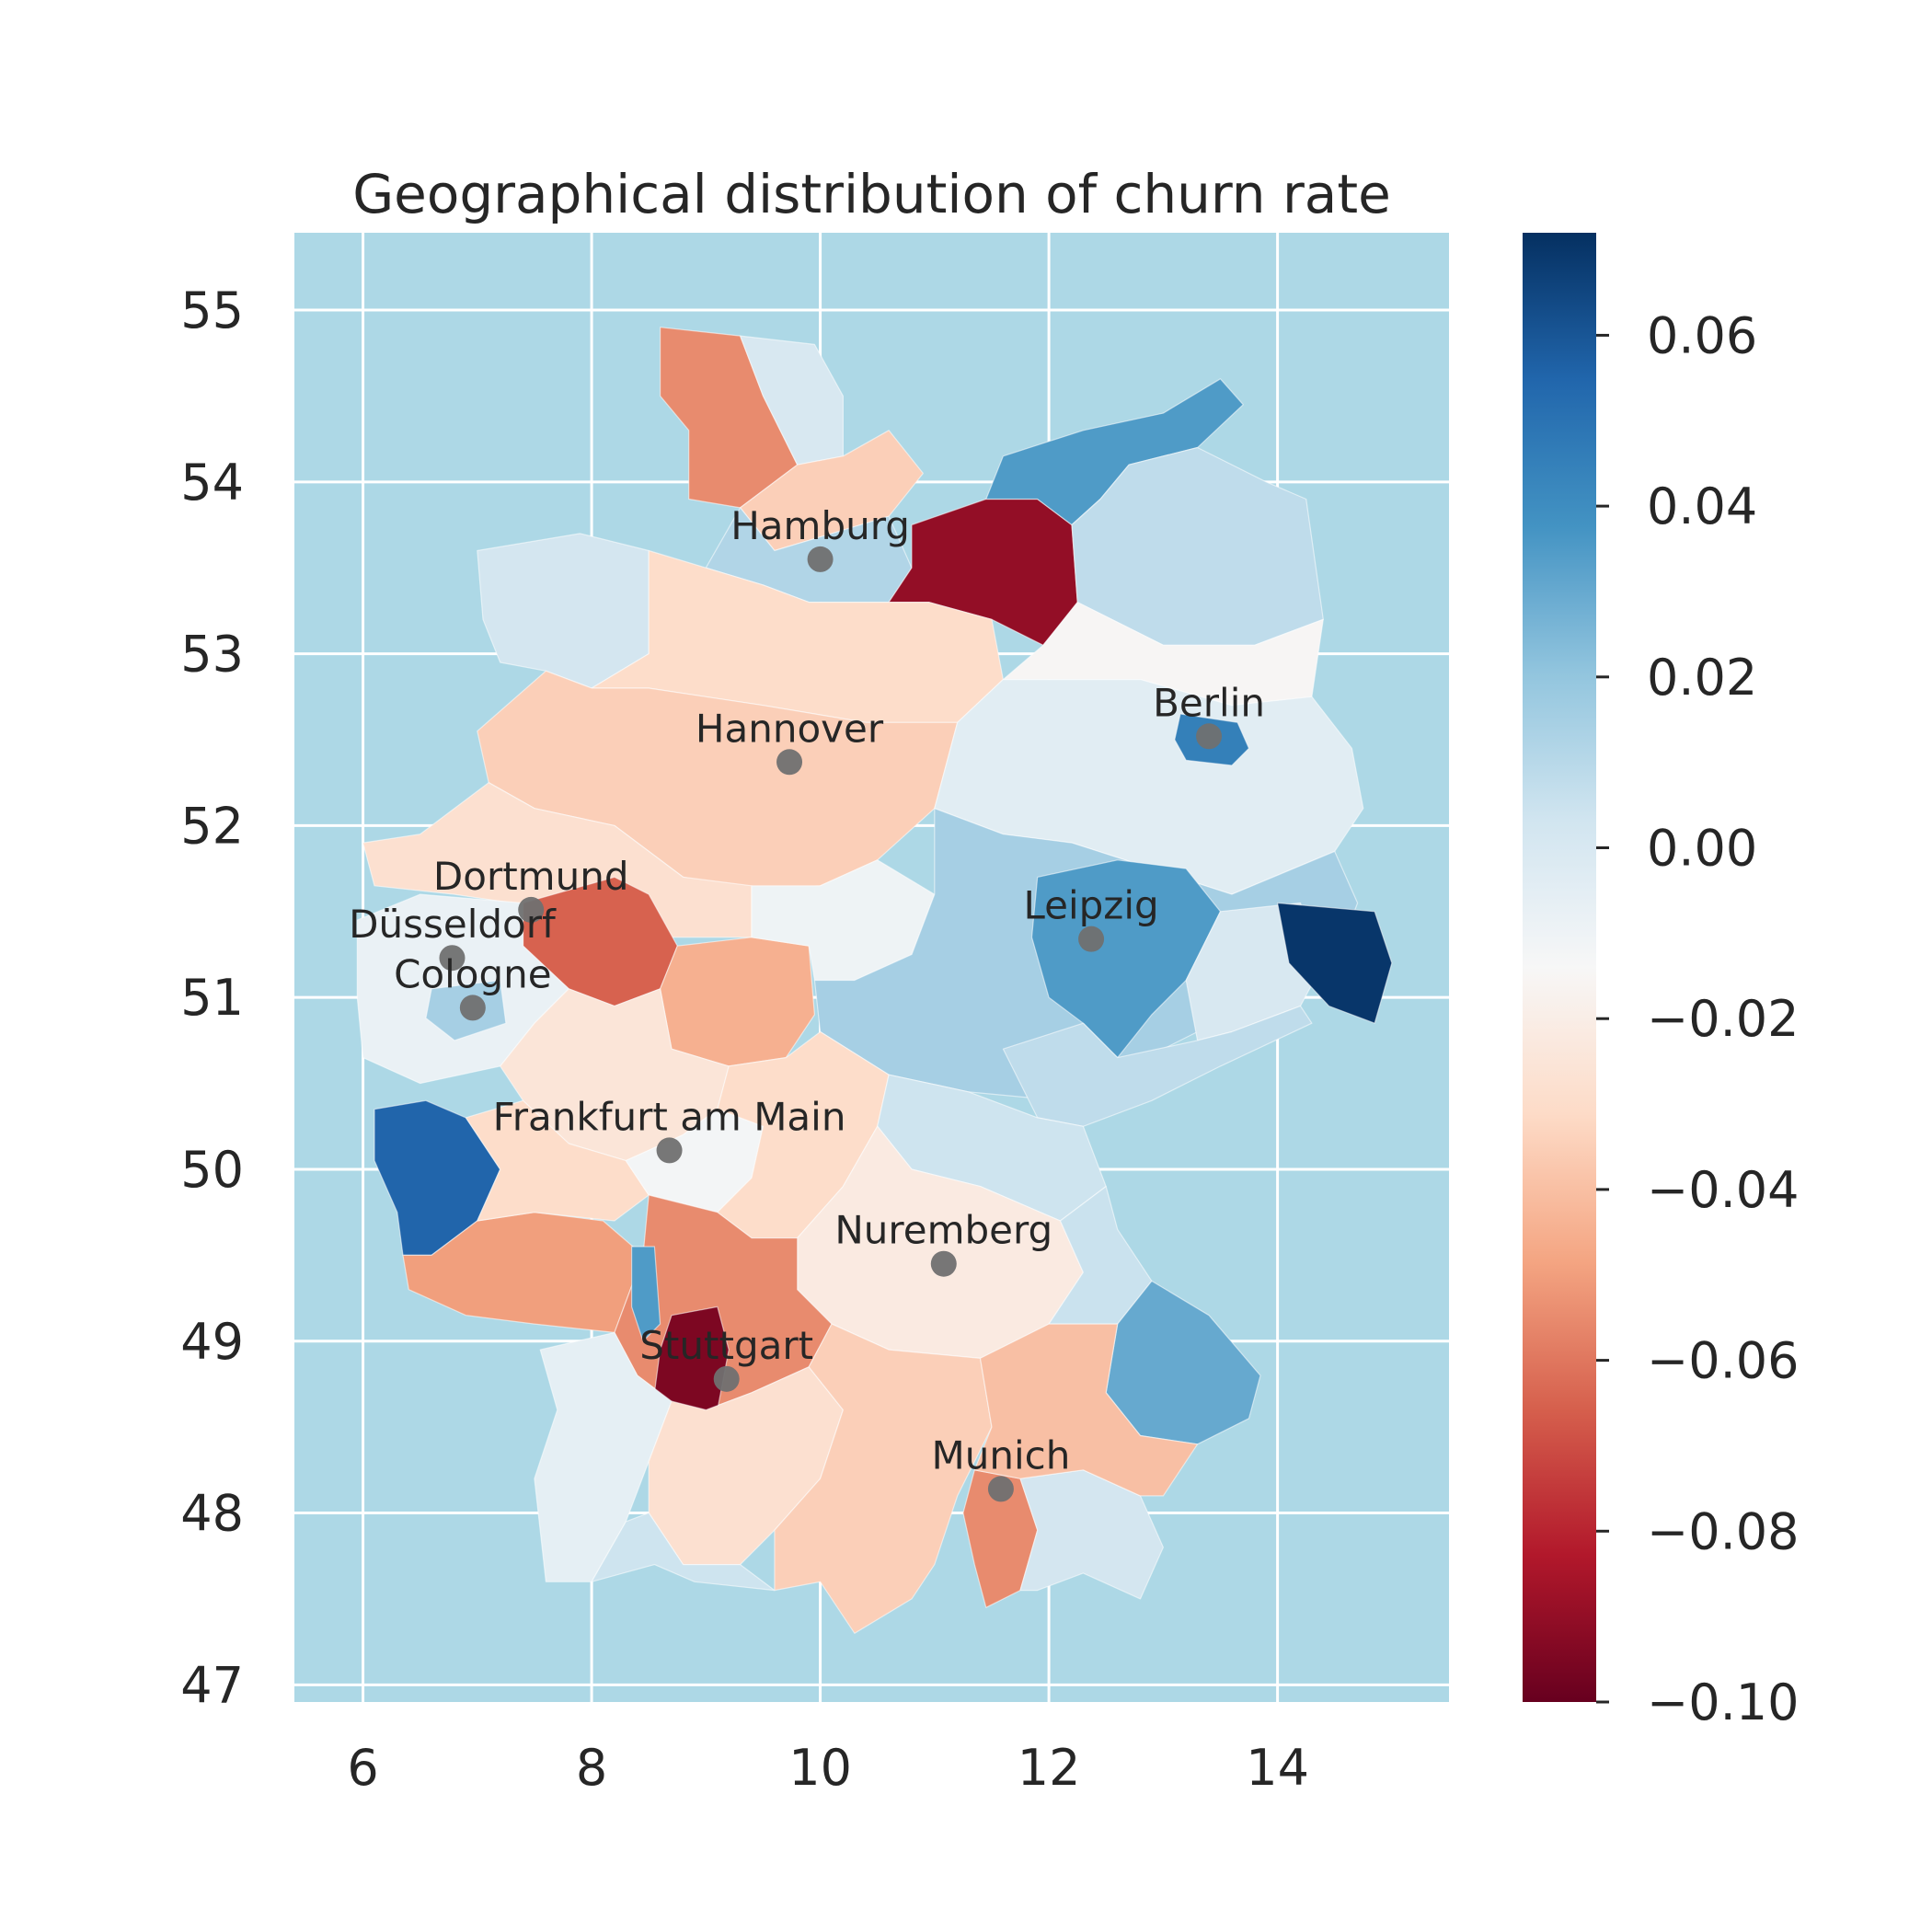 Image resolution: width=1932 pixels, height=1932 pixels. What do you see at coordinates (943, 1230) in the screenshot?
I see `city-label: Nuremberg` at bounding box center [943, 1230].